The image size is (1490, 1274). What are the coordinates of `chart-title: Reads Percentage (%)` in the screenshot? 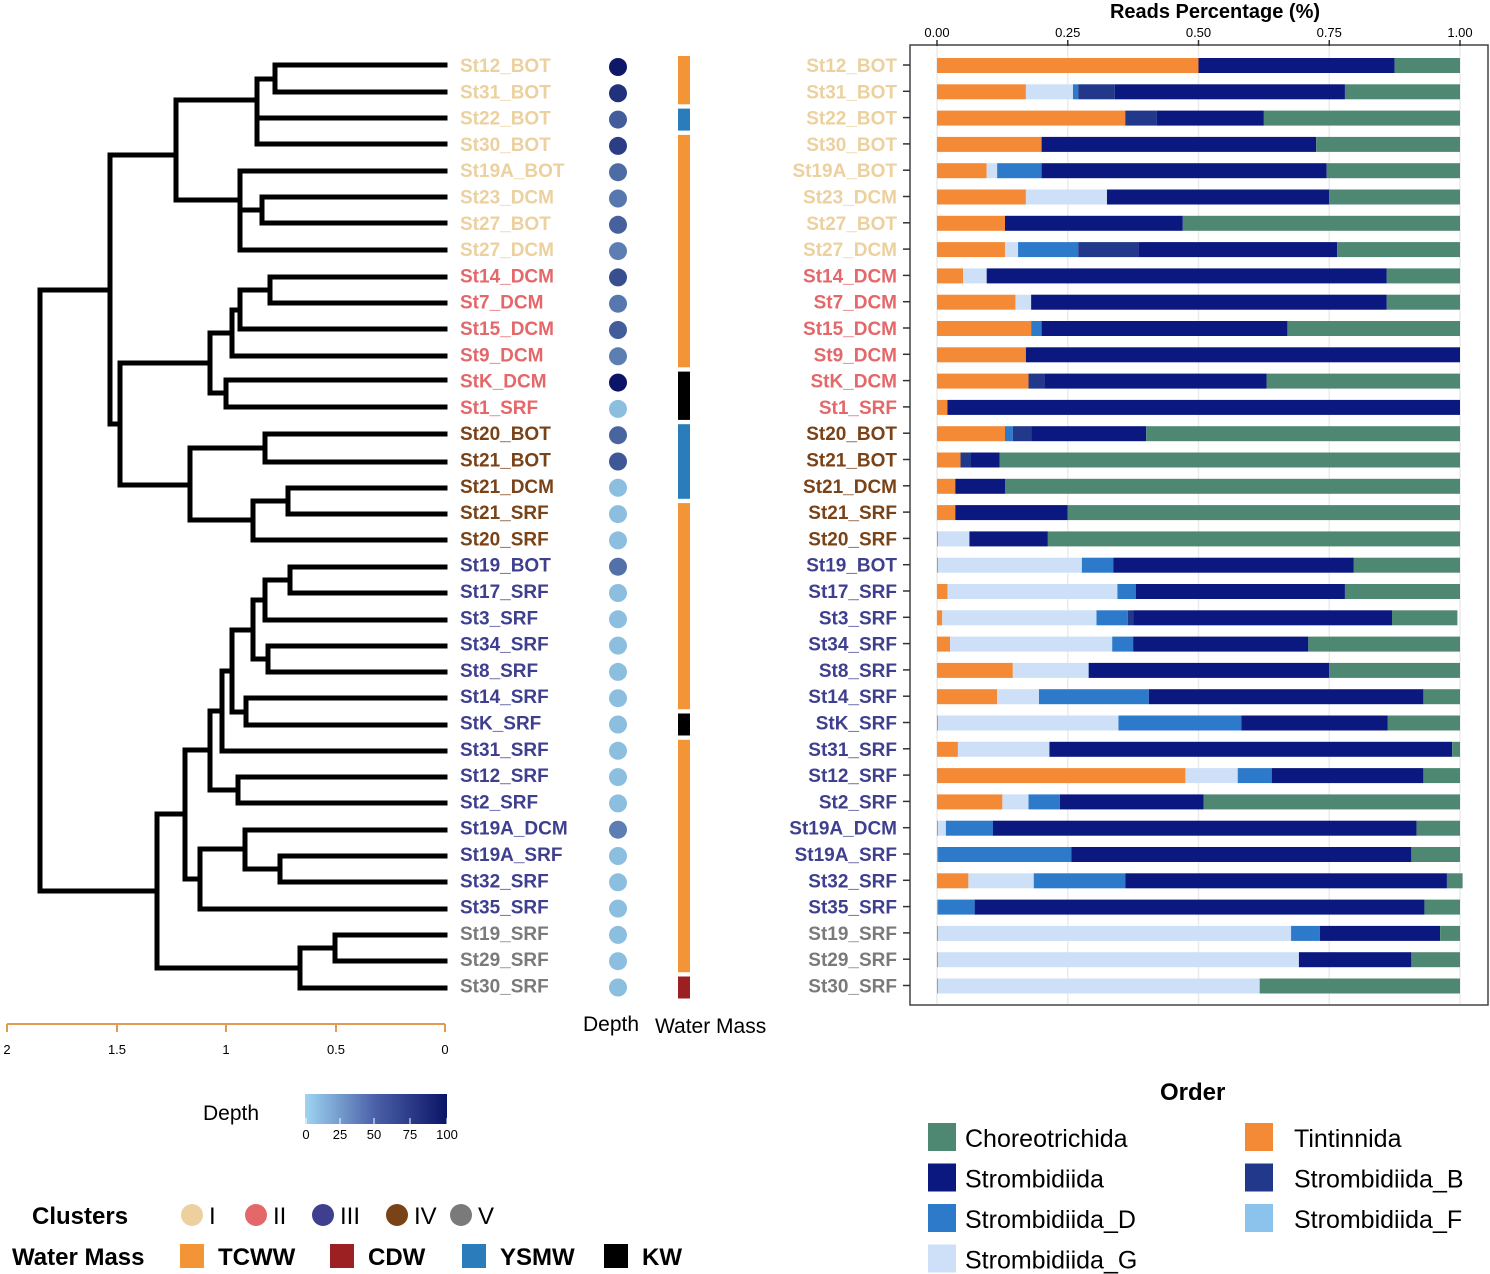 It's located at (1215, 12).